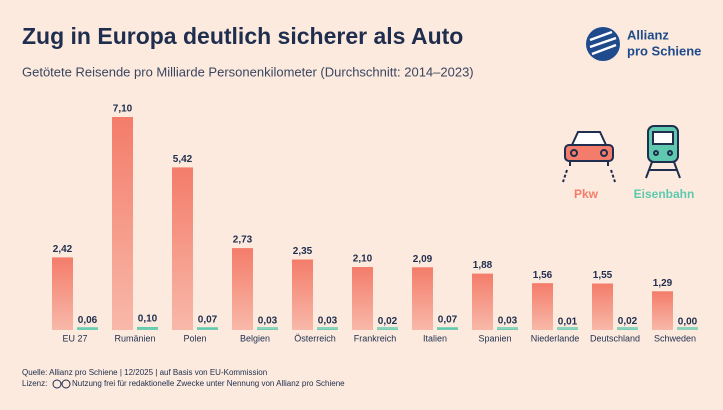 Image resolution: width=723 pixels, height=410 pixels. Describe the element at coordinates (435, 338) in the screenshot. I see `x-tick-label: Italien` at that location.